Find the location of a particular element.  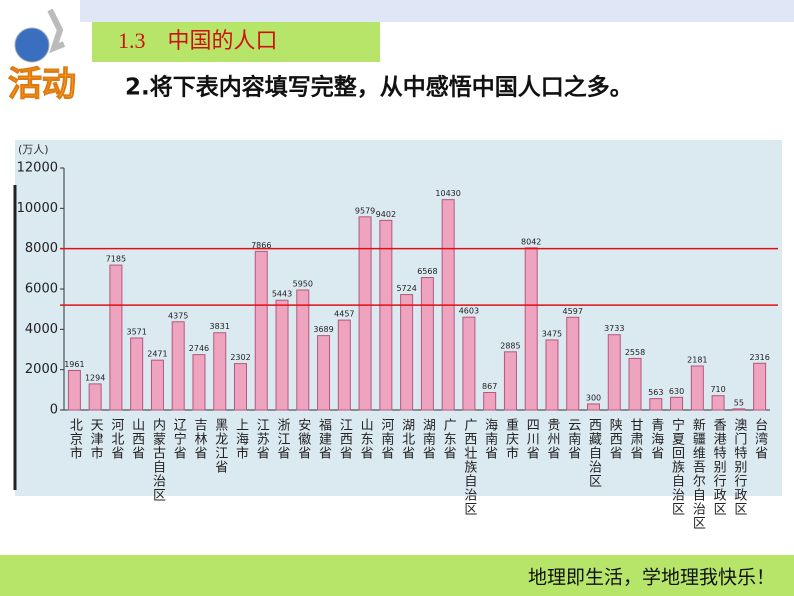

value-label: 2746 is located at coordinates (199, 348).